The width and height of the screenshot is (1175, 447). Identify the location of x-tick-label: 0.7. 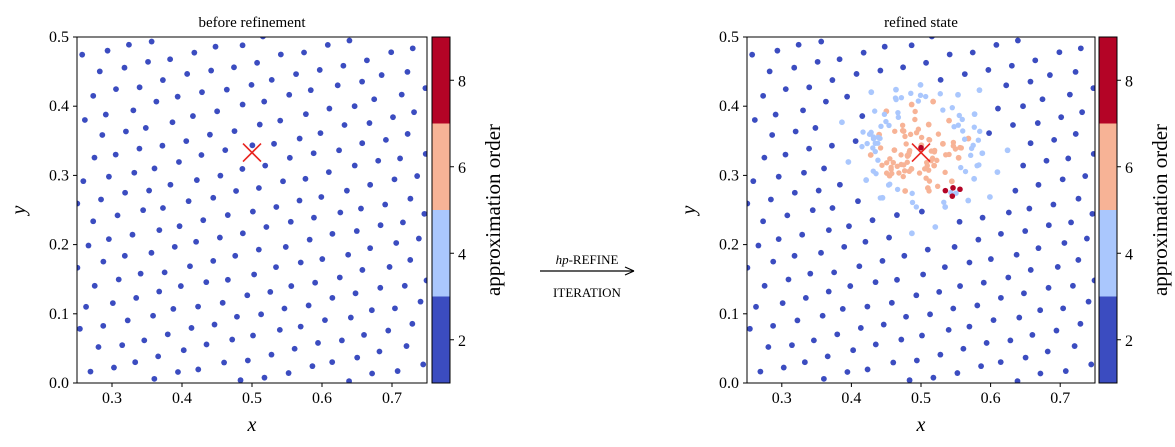
(392, 398).